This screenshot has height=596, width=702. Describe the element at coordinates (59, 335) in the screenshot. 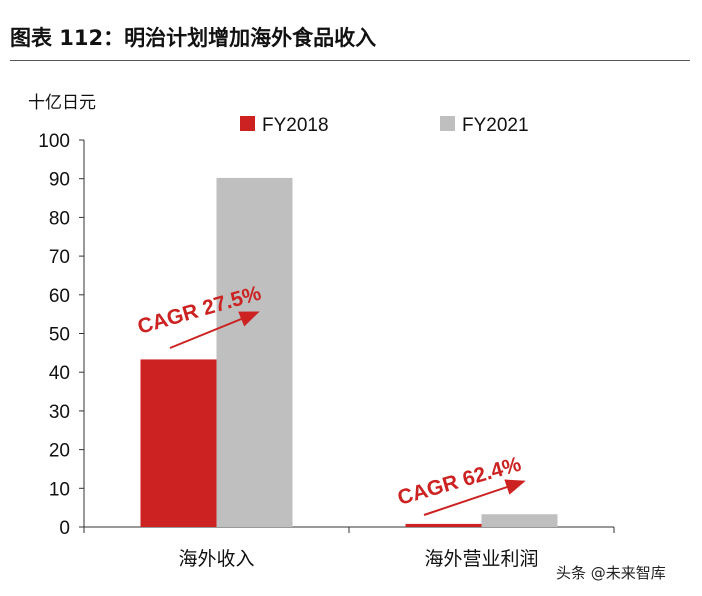

I see `y-tick-label: 50` at that location.